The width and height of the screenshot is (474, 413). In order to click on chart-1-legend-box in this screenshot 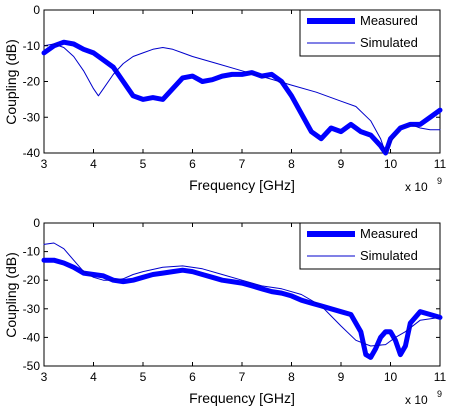, I will do `click(370, 33)`.